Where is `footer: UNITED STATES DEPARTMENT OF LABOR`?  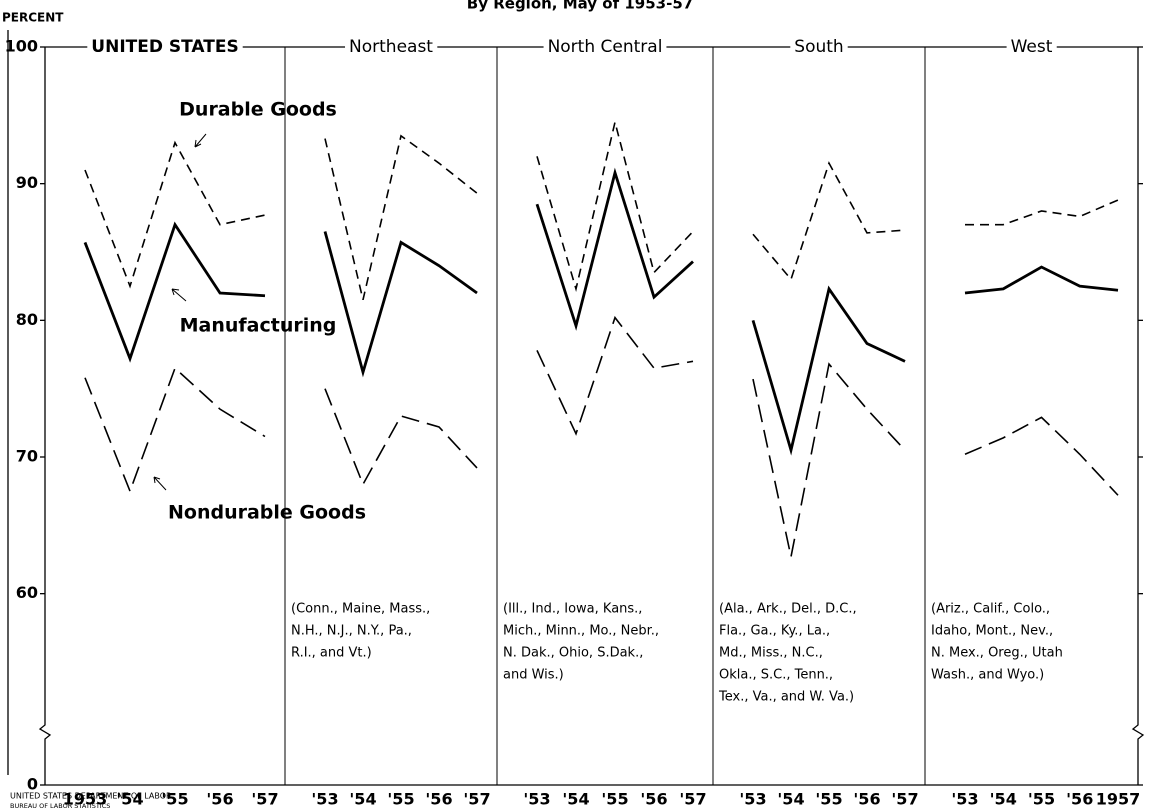 footer: UNITED STATES DEPARTMENT OF LABOR is located at coordinates (91, 796).